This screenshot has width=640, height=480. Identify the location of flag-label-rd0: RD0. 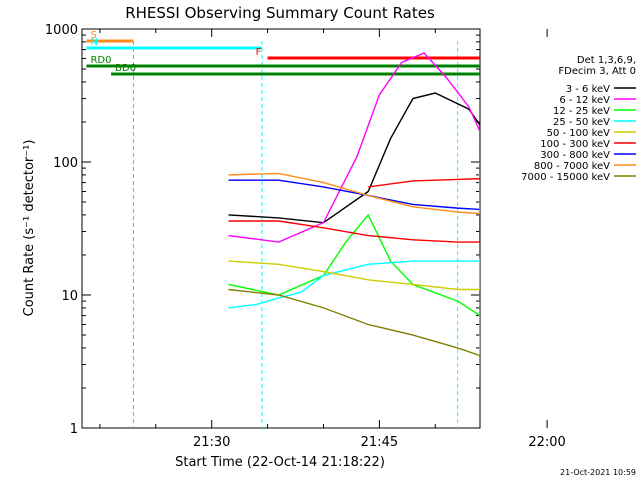
(100, 60).